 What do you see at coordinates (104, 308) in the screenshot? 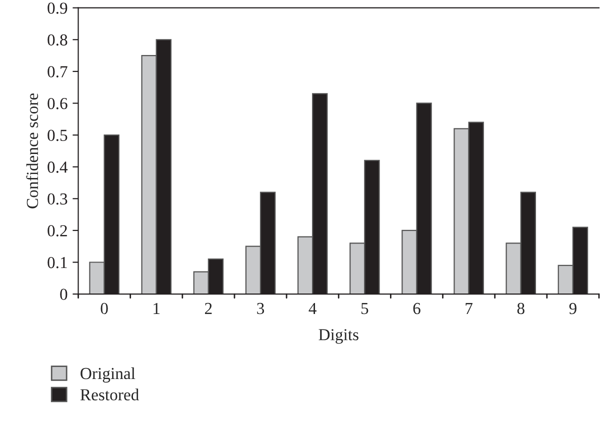
I see `x-tick-label: 0` at bounding box center [104, 308].